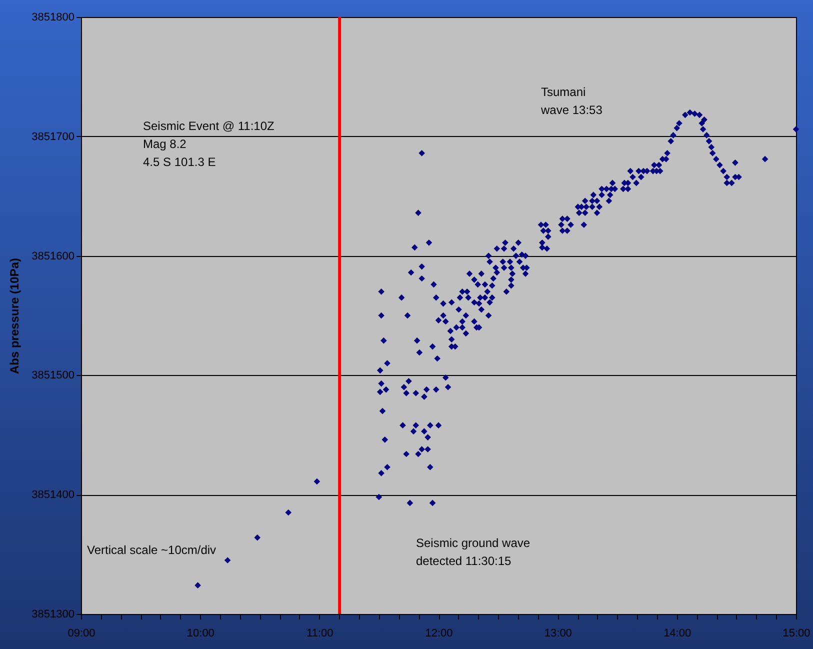 The height and width of the screenshot is (649, 813). Describe the element at coordinates (53, 376) in the screenshot. I see `y-tick-label: 3851500` at that location.